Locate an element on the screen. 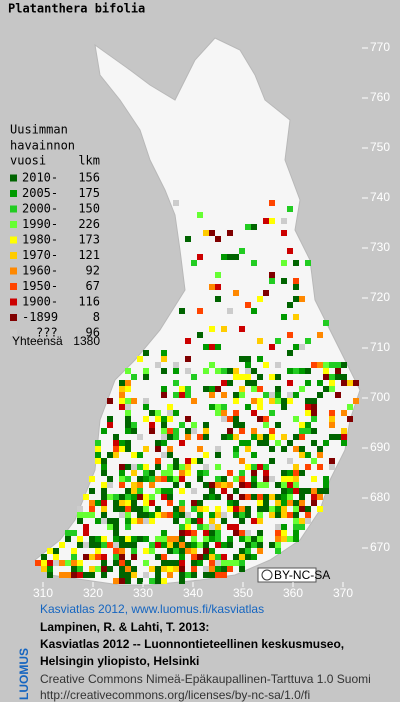 The height and width of the screenshot is (702, 400). legend-count: 173 is located at coordinates (89, 240).